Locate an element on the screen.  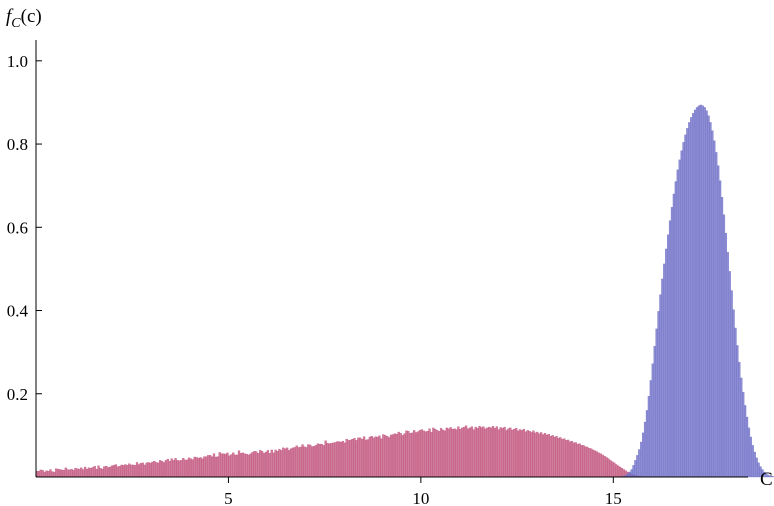
x-tick-label: 5 is located at coordinates (228, 497).